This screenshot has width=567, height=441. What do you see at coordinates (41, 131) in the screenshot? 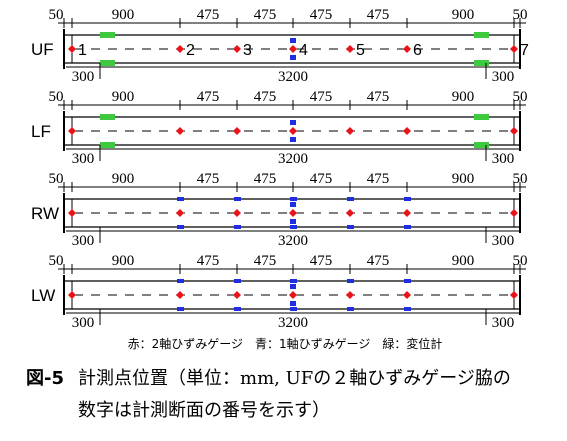
I see `panel-label: LF` at bounding box center [41, 131].